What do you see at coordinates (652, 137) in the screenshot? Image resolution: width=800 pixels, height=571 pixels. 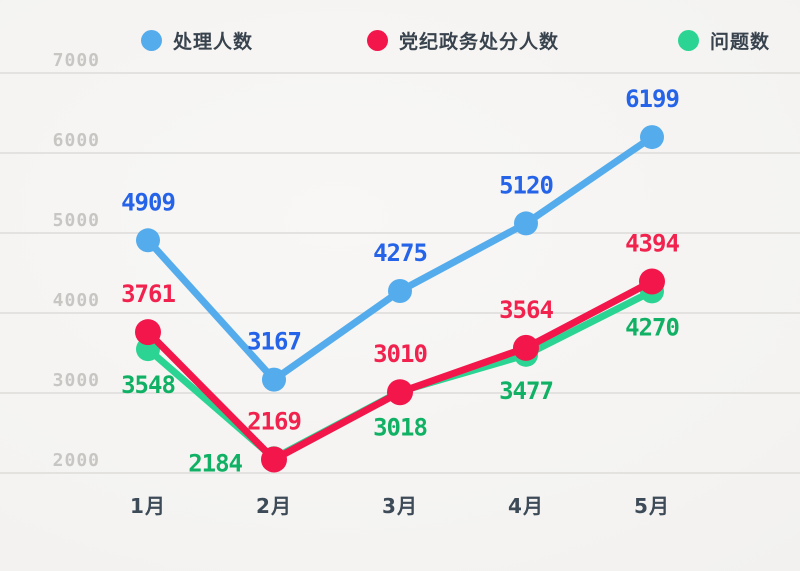 I see `data-point-processed-5月` at bounding box center [652, 137].